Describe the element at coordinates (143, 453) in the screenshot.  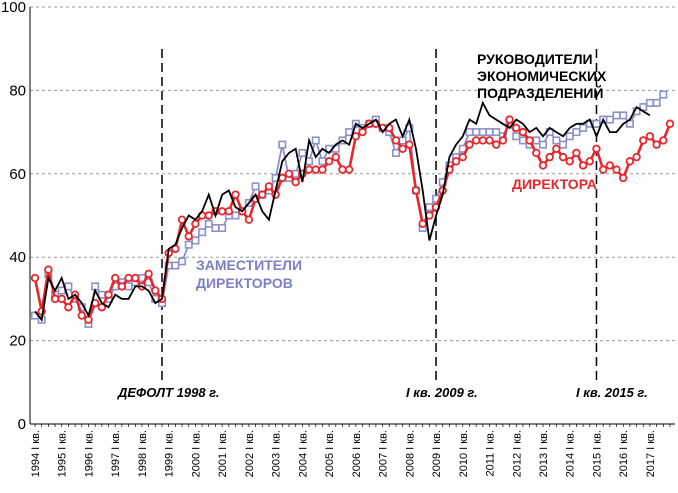
I see `x-tick-label-4: 1998 I кв.` at that location.